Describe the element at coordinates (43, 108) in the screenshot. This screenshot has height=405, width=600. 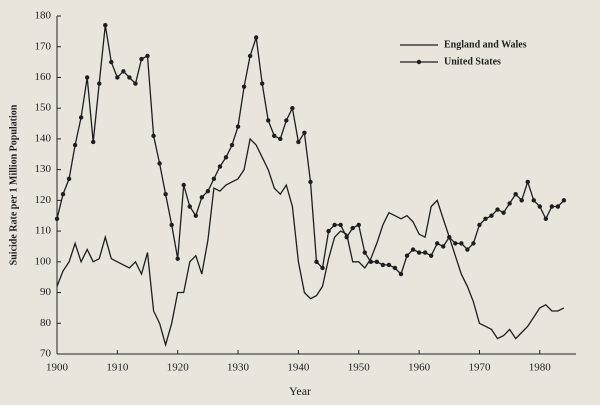
I see `y-tick-label: 150` at that location.